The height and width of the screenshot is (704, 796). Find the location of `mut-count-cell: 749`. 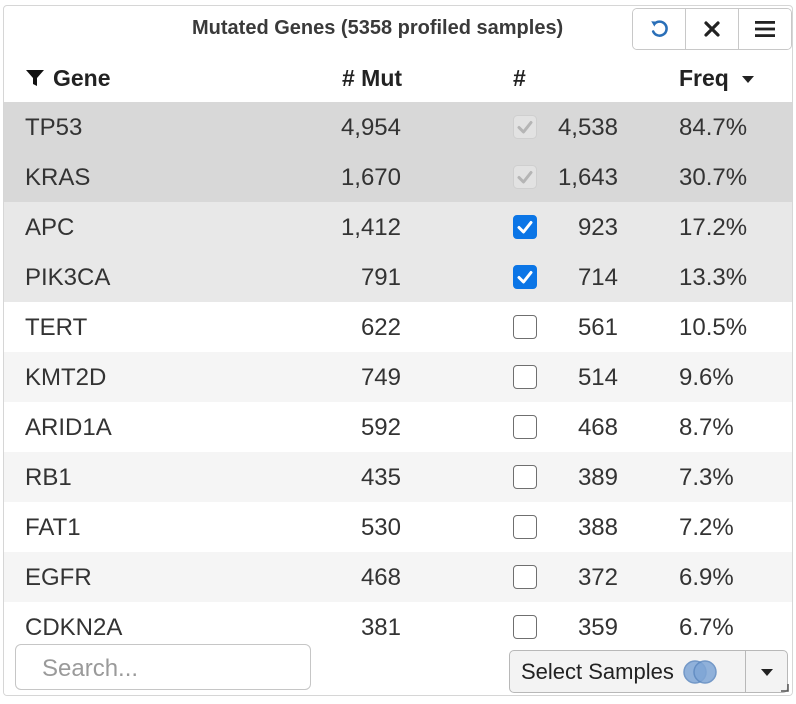

mut-count-cell: 749 is located at coordinates (380, 377).